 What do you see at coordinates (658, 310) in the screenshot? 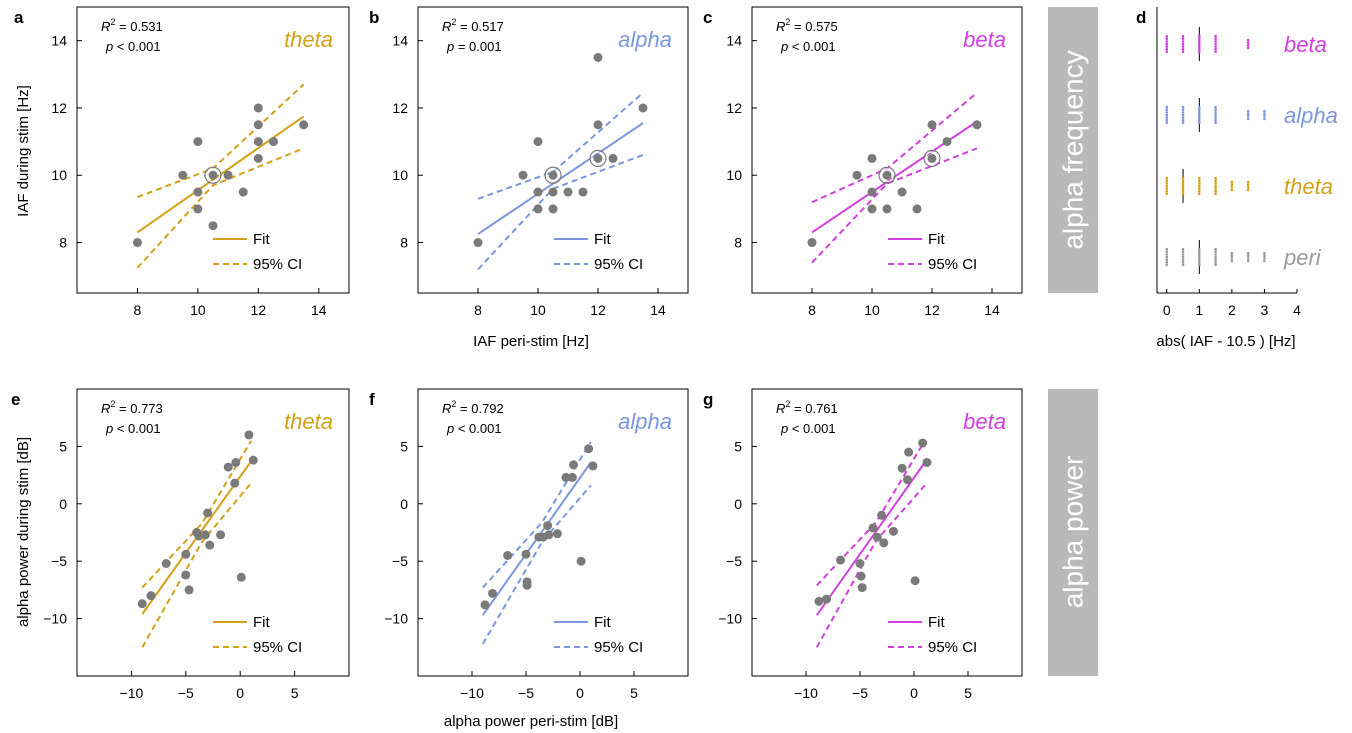
I see `x-tick-label: 14` at bounding box center [658, 310].